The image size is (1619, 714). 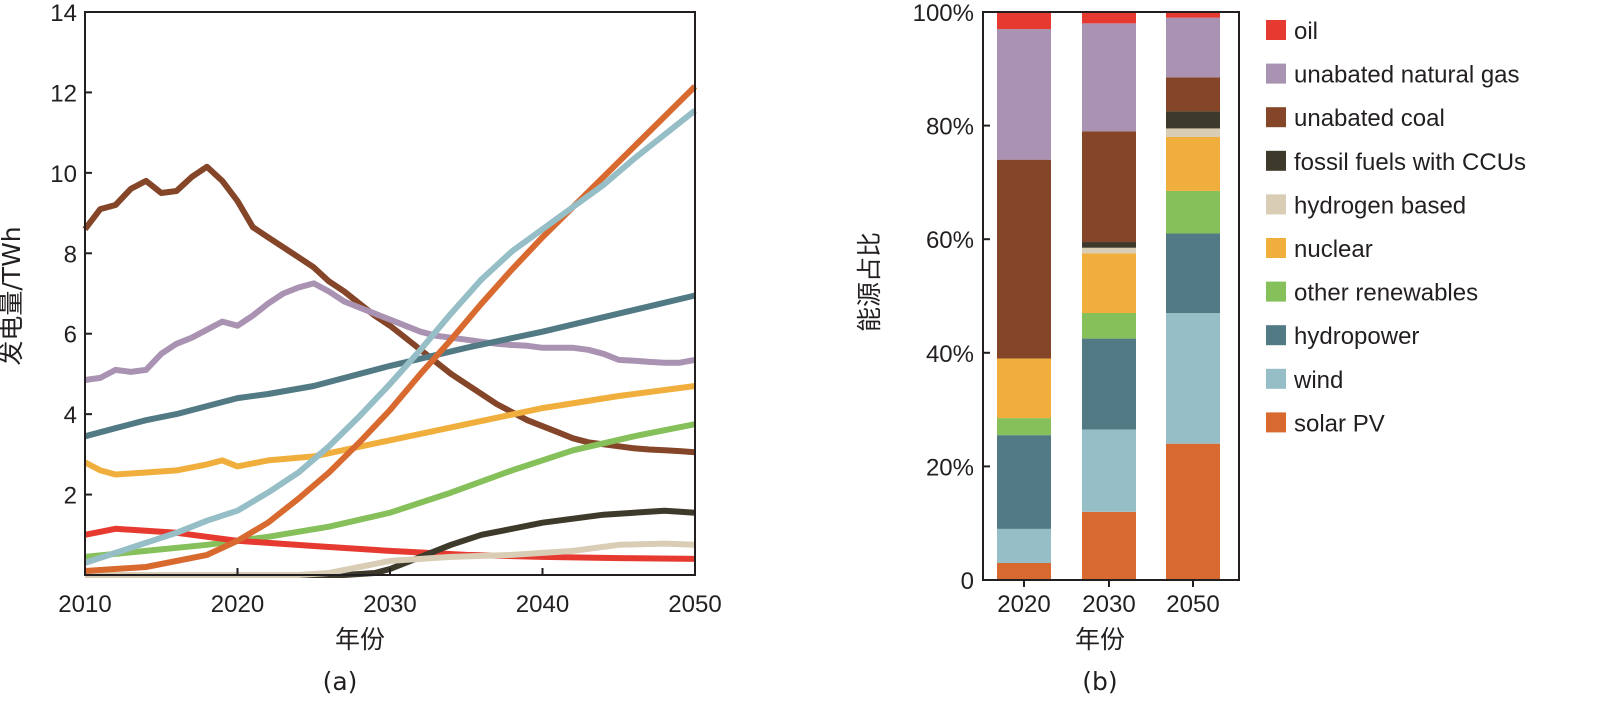 I want to click on bar-chart-x-tick-label: 2050, so click(x=1192, y=604).